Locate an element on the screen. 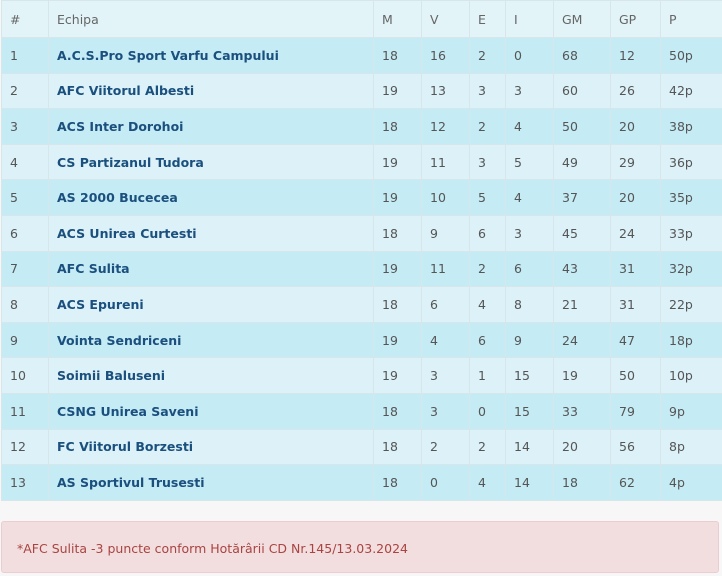 Image resolution: width=722 pixels, height=576 pixels. cell-rank: 8 is located at coordinates (25, 304).